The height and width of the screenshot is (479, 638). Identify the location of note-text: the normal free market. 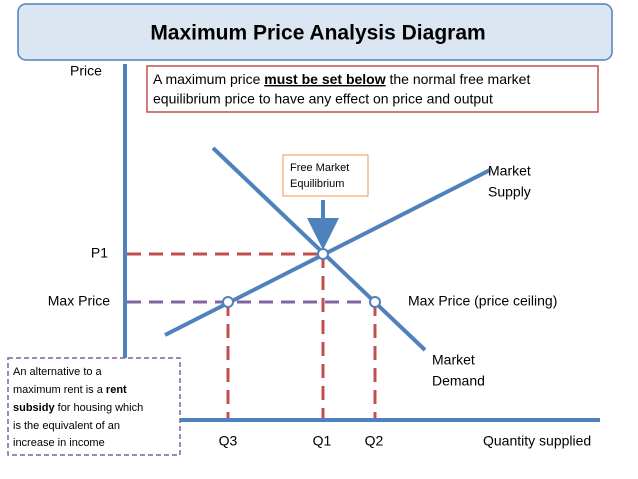
(458, 79).